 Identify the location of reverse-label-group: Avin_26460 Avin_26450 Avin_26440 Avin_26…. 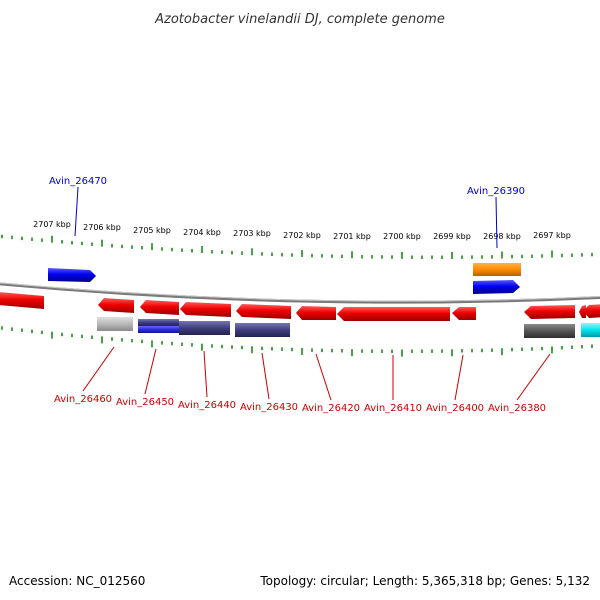
(302, 380).